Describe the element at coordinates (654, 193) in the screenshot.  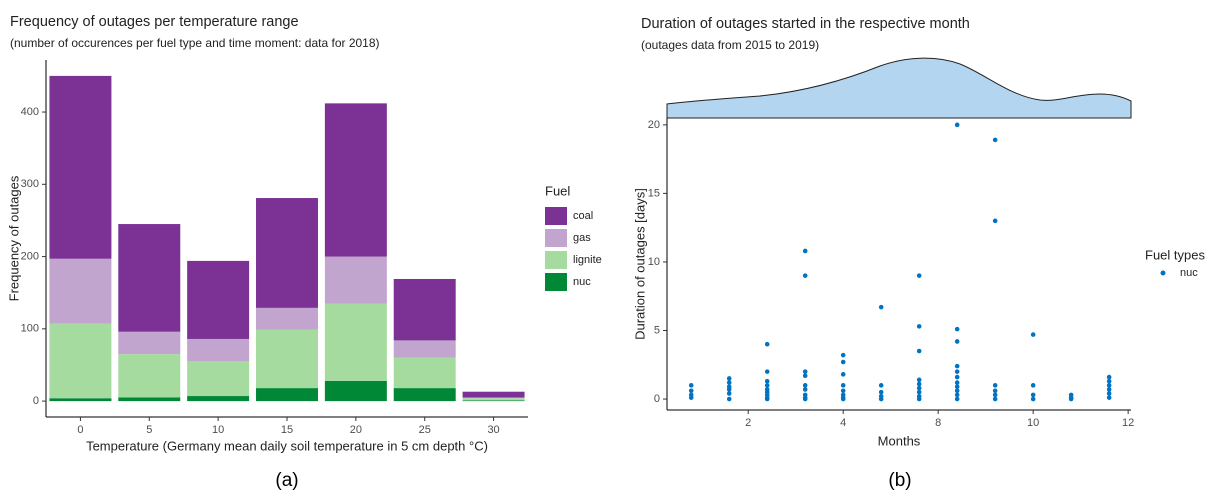
I see `y-tick-label: 15` at that location.